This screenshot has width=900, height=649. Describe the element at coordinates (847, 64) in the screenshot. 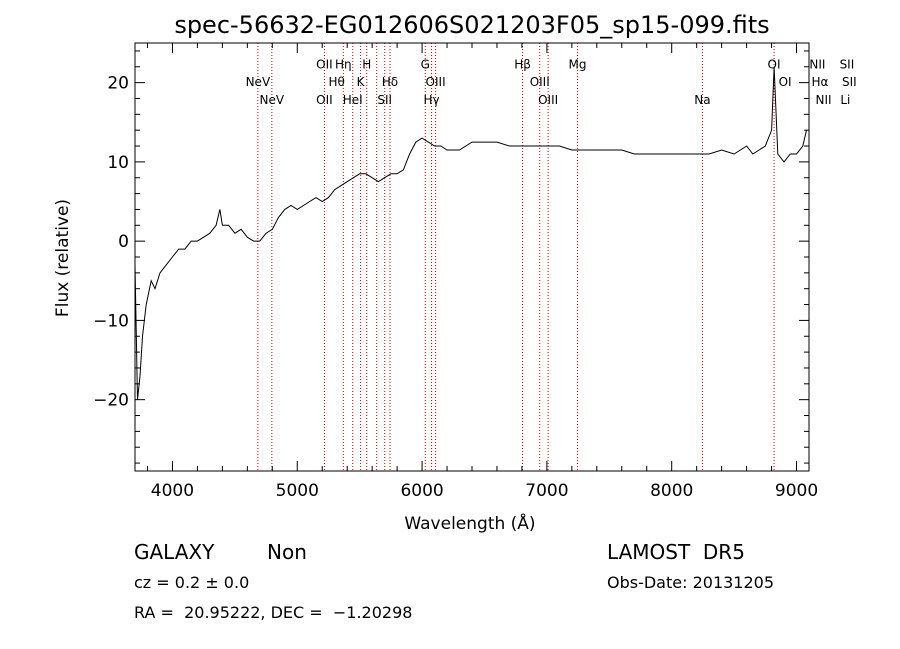

I see `line-label-0-8: SII` at that location.